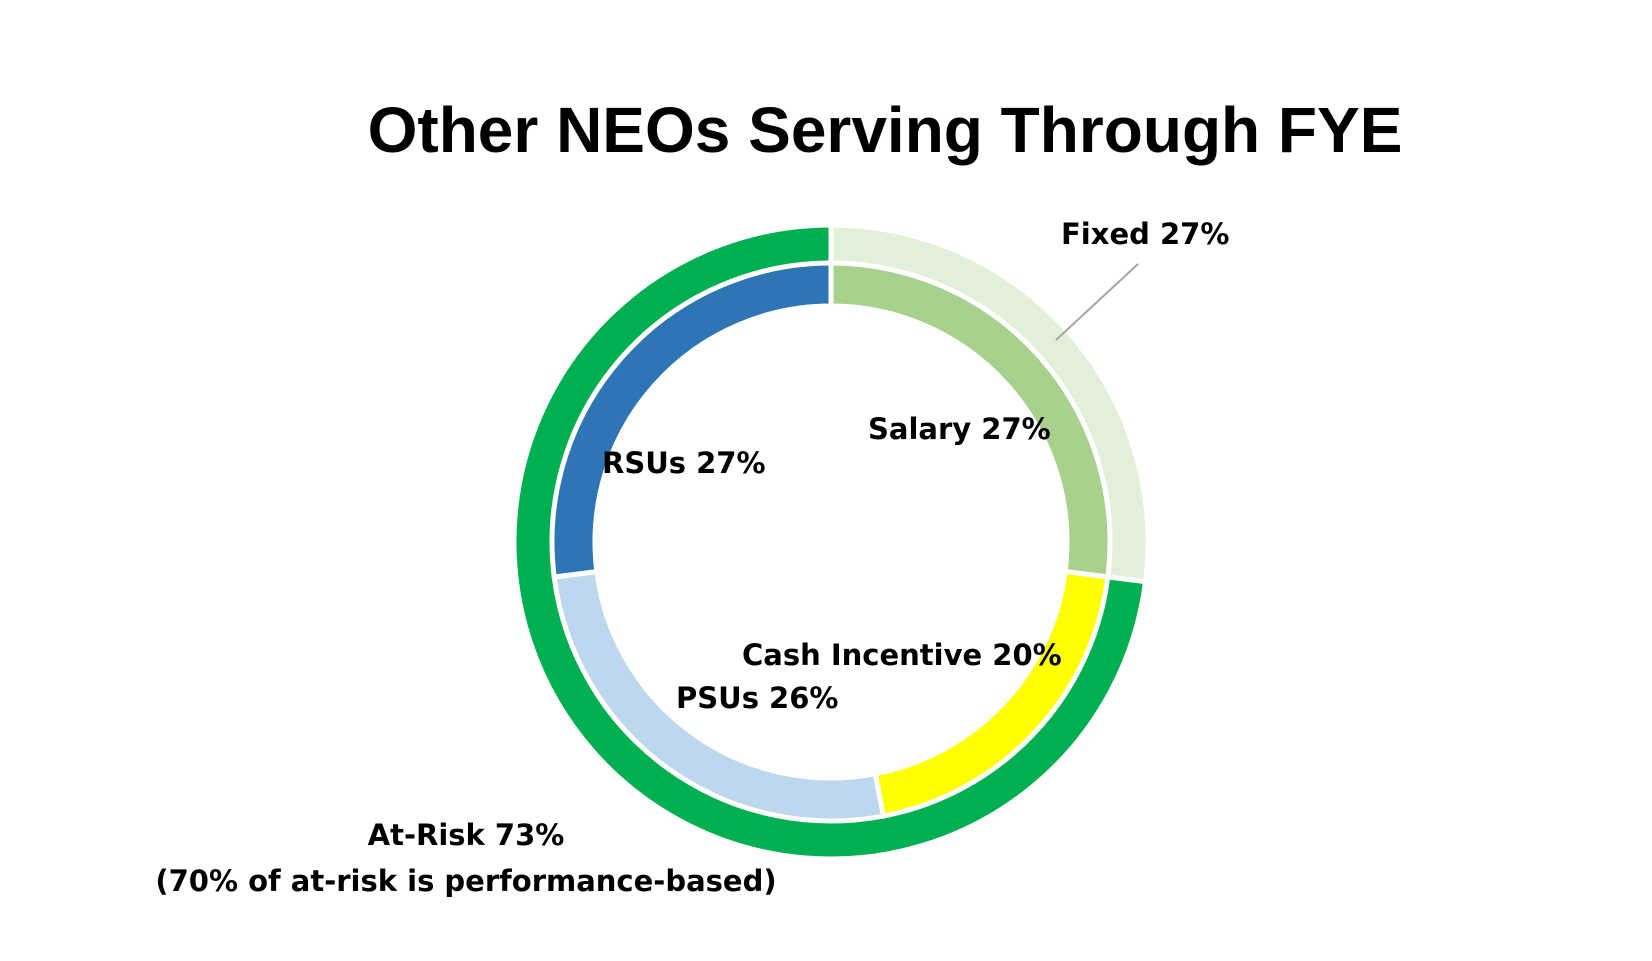 This screenshot has height=961, width=1652. What do you see at coordinates (466, 835) in the screenshot?
I see `at-risk-label: At-Risk 73%` at bounding box center [466, 835].